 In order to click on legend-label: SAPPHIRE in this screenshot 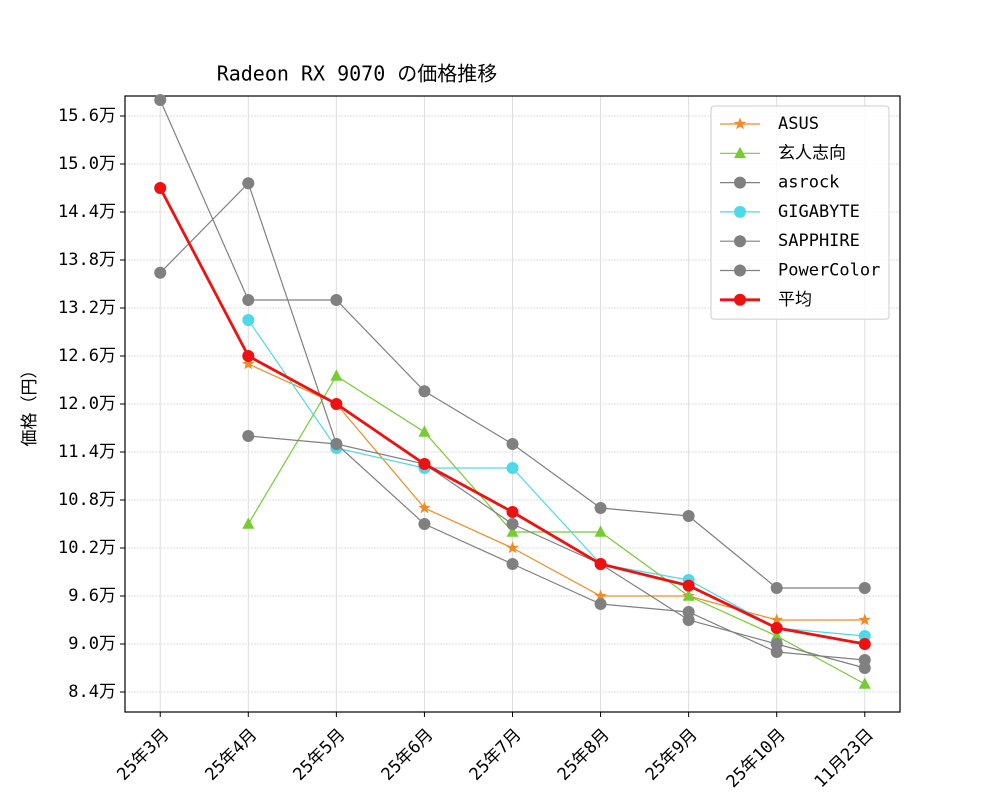, I will do `click(819, 241)`.